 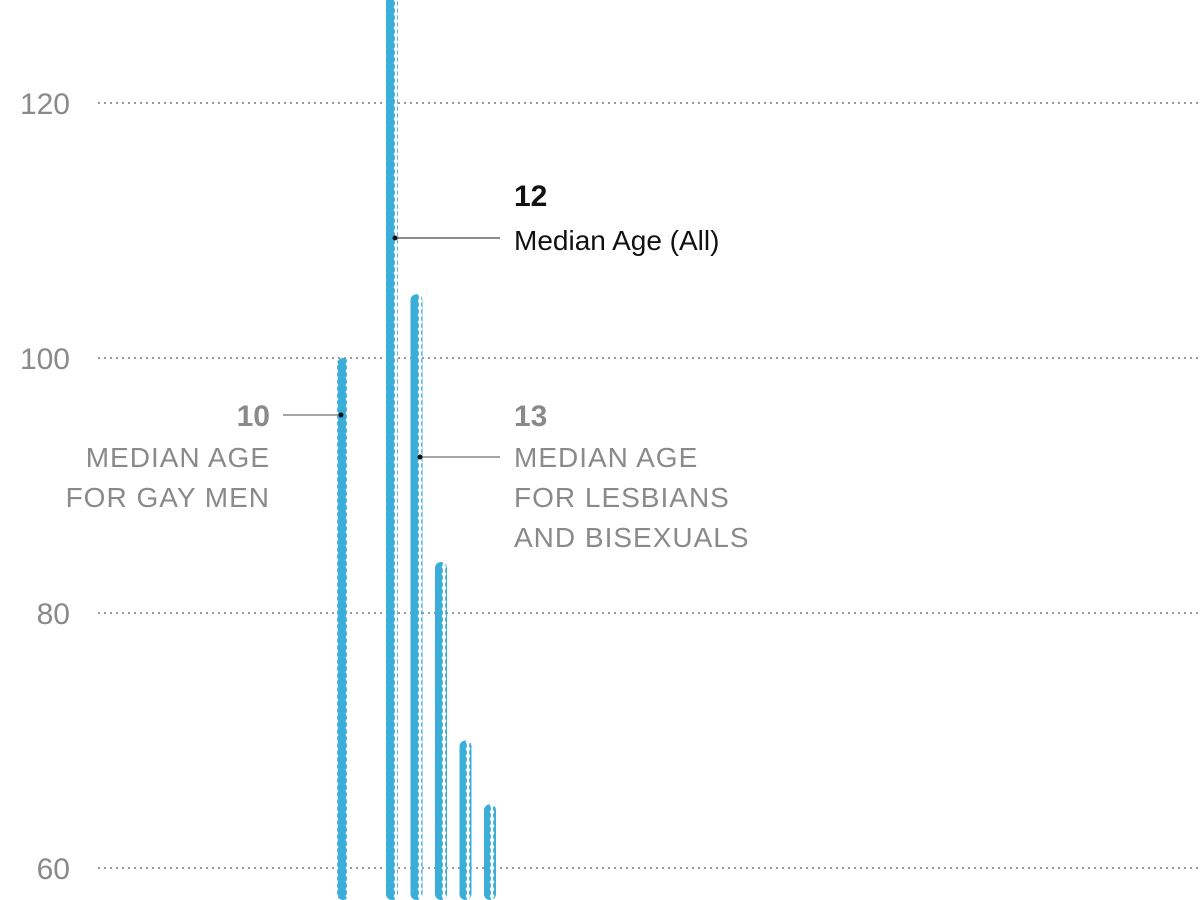 I want to click on annotation-label-lesbians-1: MEDIAN AGE, so click(x=606, y=457).